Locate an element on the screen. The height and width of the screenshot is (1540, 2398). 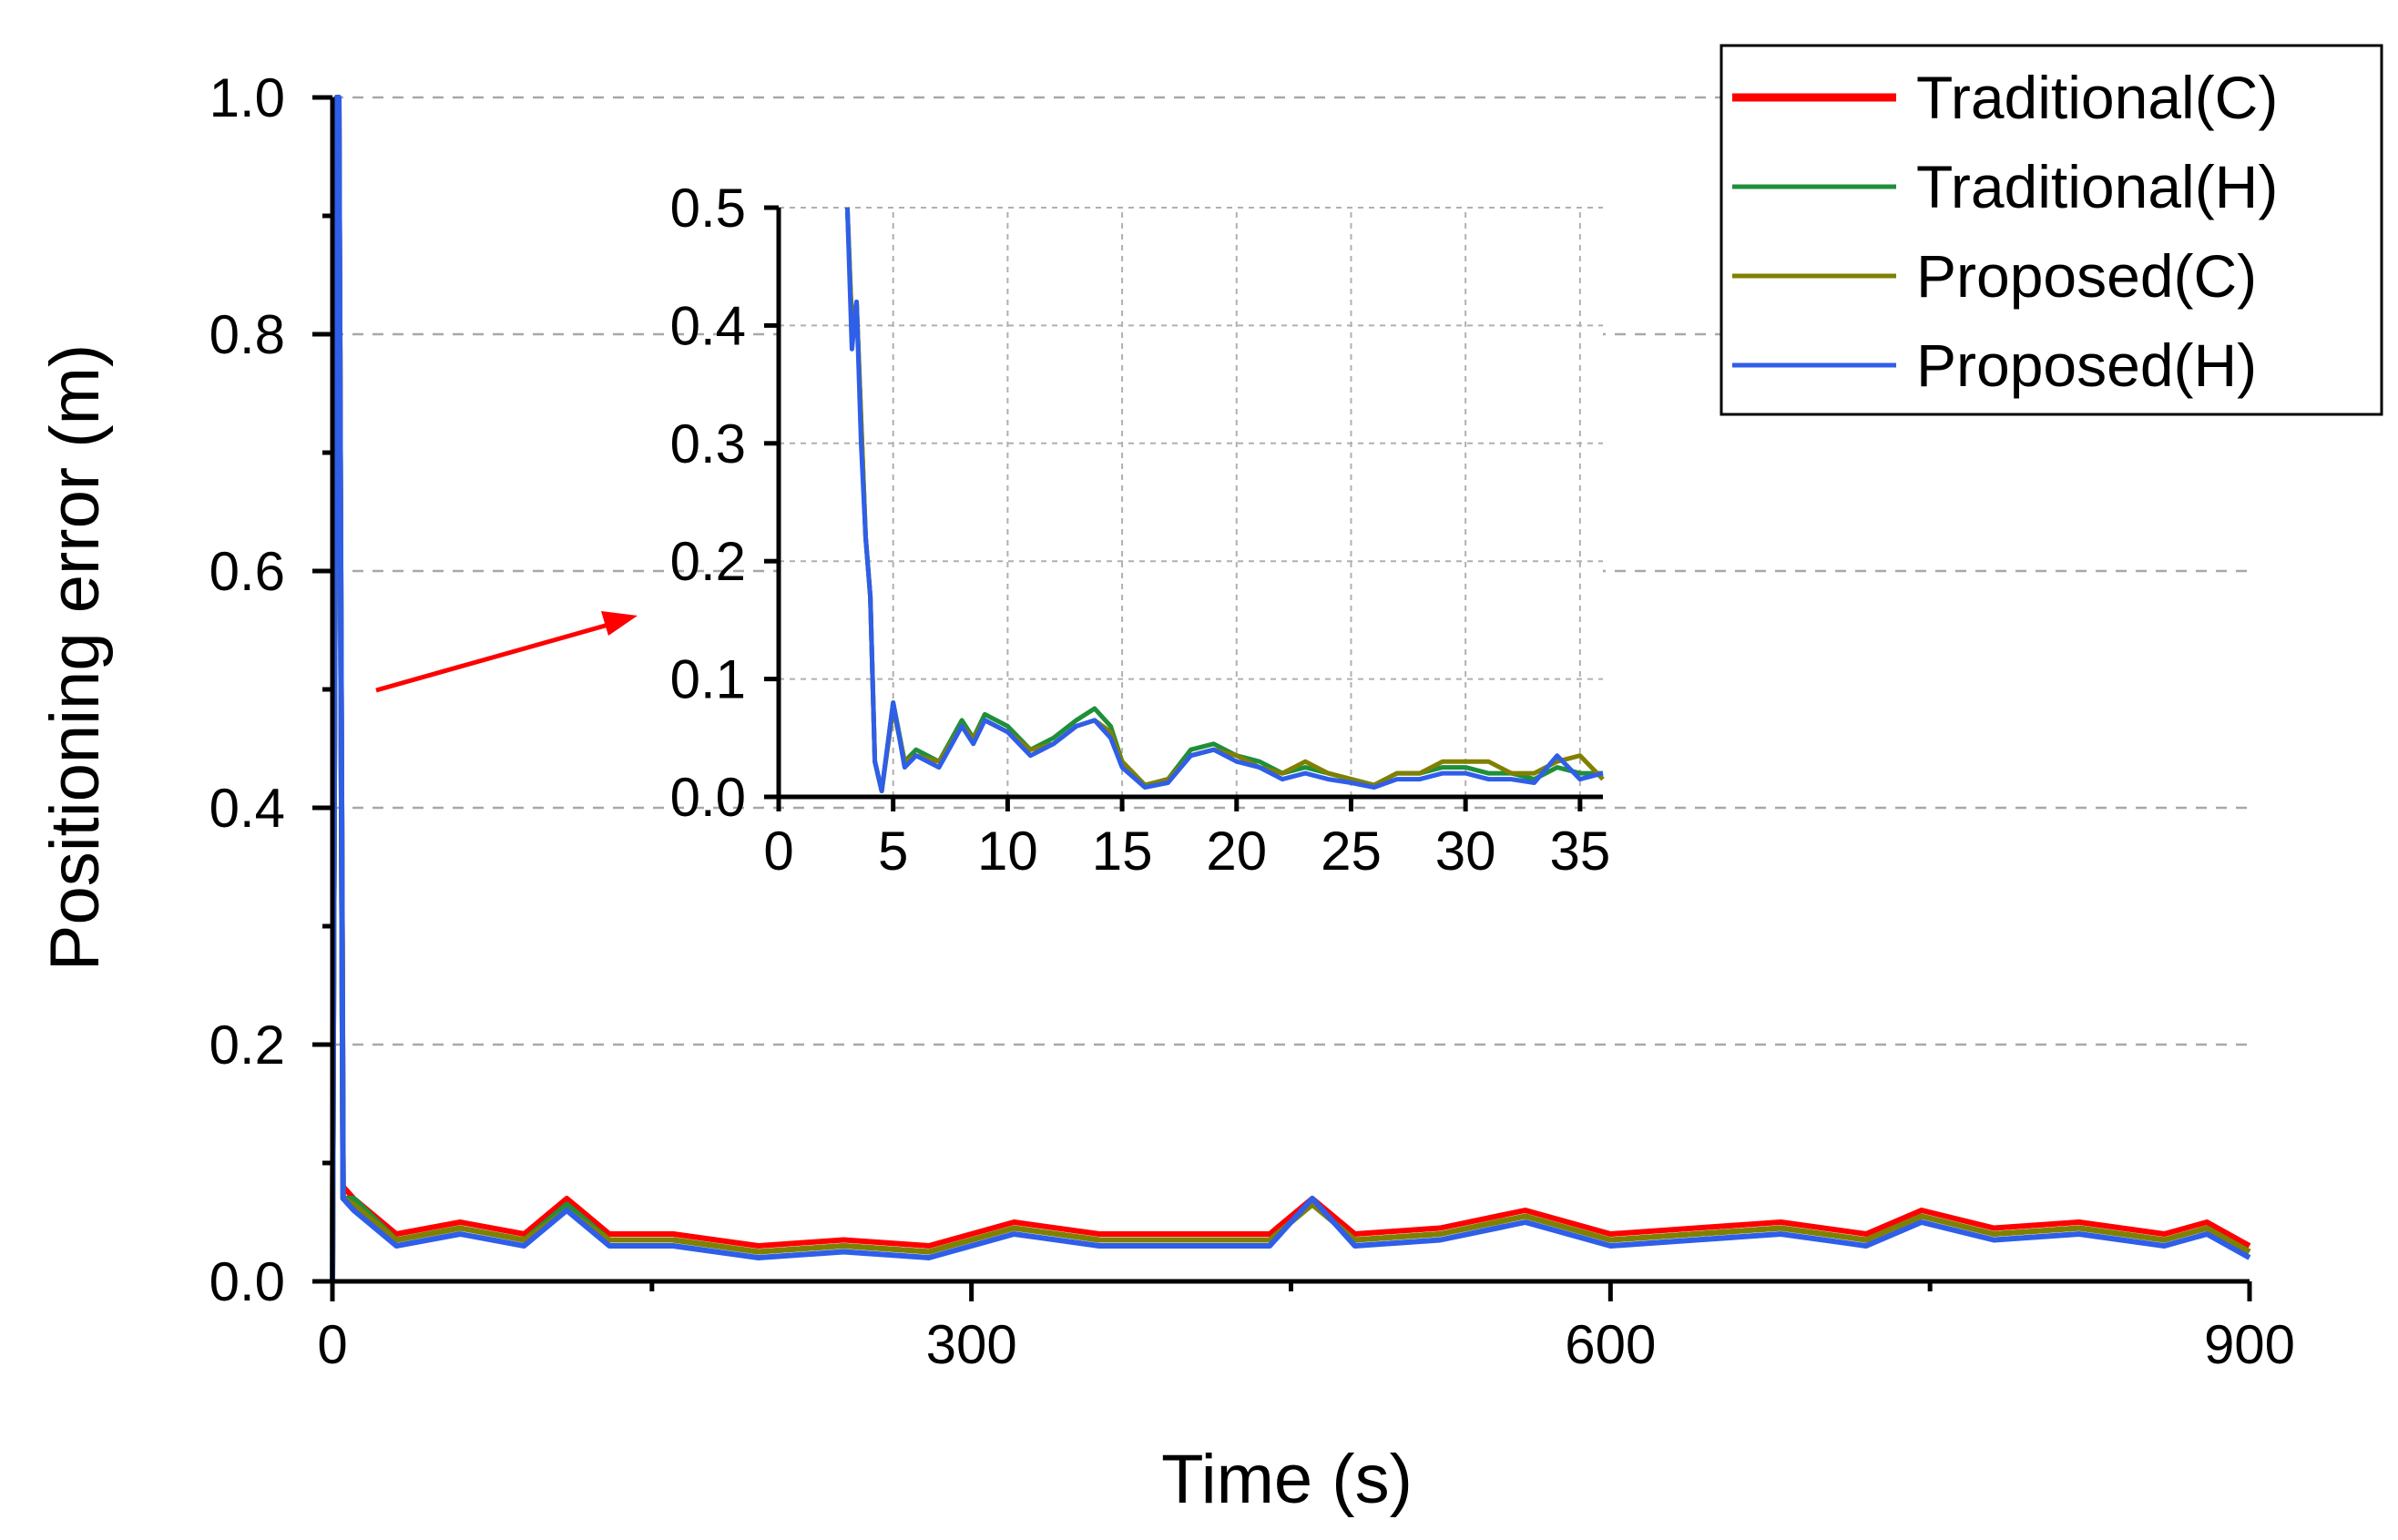
y-tick-label: 0.1 is located at coordinates (708, 679).